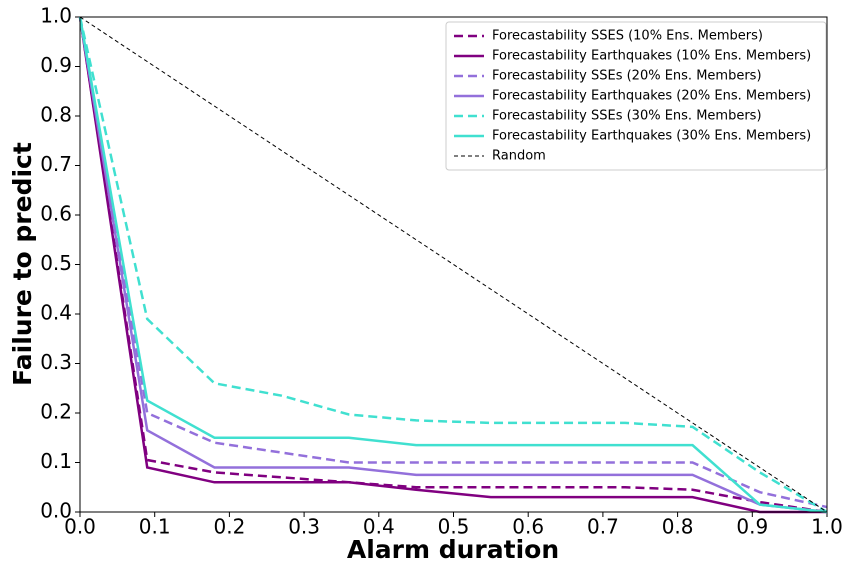 The image size is (847, 571). Describe the element at coordinates (155, 527) in the screenshot. I see `x-tick-label: 0.1` at that location.